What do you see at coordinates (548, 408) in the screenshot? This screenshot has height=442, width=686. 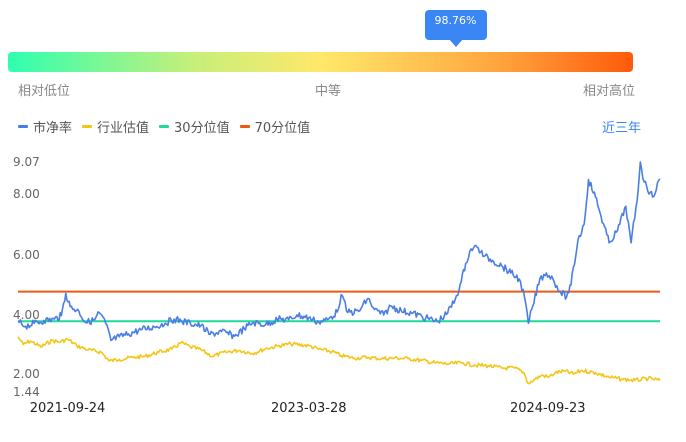 I see `x-tick-label: 2024-09-23` at bounding box center [548, 408].